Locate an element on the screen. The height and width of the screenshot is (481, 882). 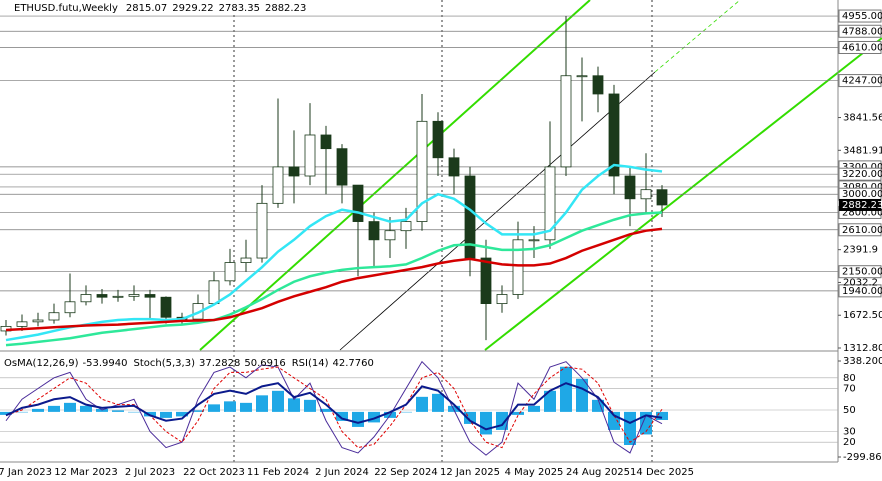
x-tick-label: 17 Jan 2023 is located at coordinates (26, 472).